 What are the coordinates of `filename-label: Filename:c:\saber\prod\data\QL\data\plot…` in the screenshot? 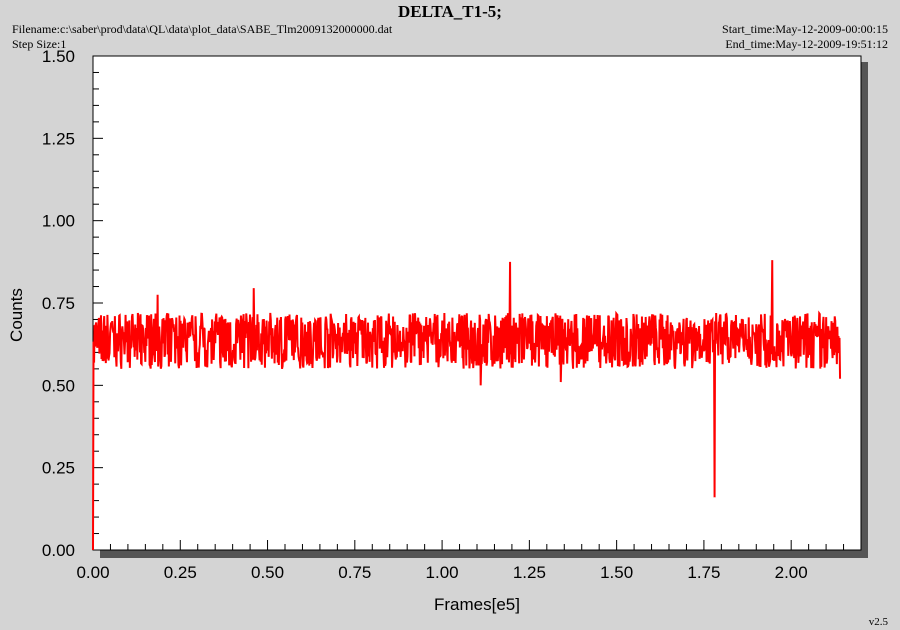 It's located at (202, 29).